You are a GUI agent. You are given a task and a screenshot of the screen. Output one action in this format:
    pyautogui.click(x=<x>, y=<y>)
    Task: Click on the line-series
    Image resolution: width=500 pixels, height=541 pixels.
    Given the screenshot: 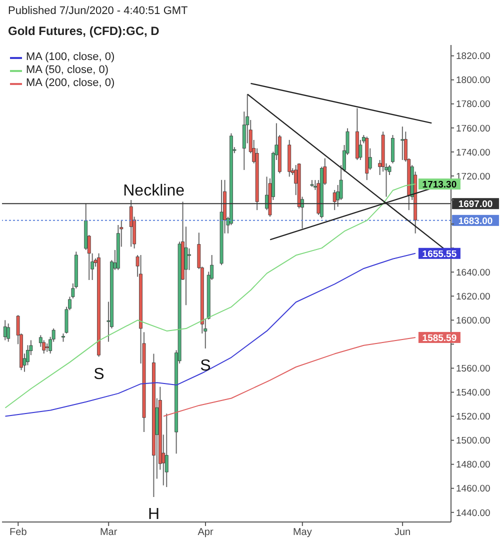 What is the action you would take?
    pyautogui.click(x=289, y=376)
    